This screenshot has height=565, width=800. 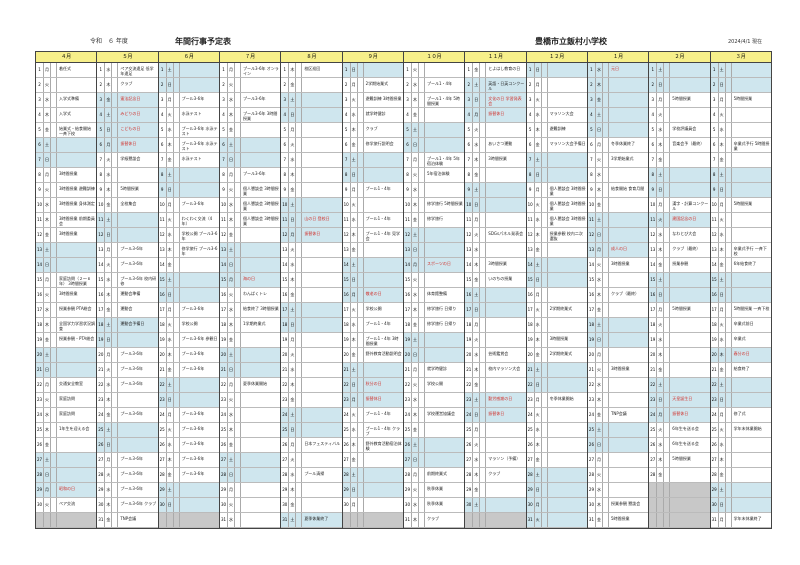 I want to click on day-number: 1, so click(x=40, y=70).